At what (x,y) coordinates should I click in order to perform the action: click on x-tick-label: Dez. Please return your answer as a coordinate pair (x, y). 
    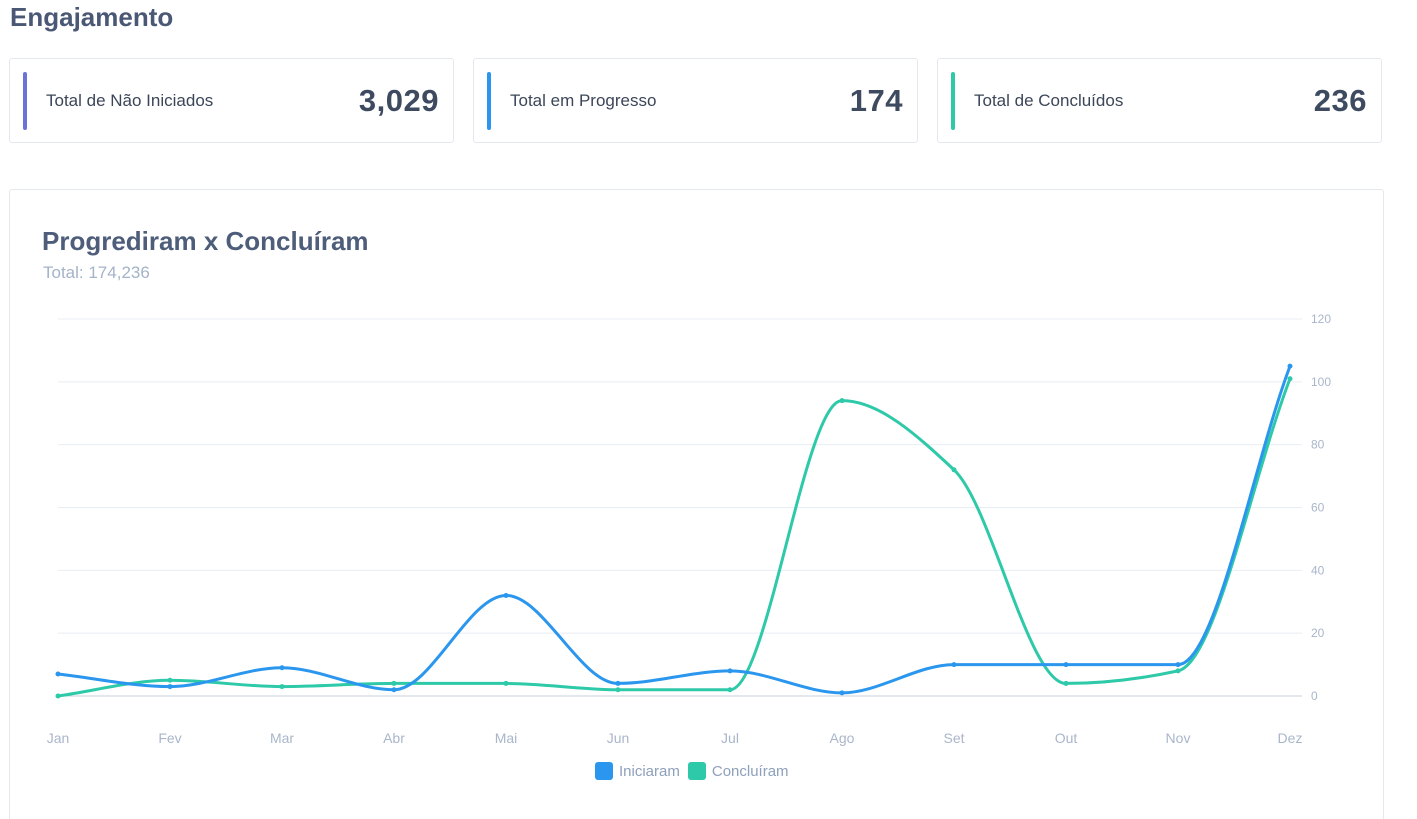
    Looking at the image, I should click on (1290, 738).